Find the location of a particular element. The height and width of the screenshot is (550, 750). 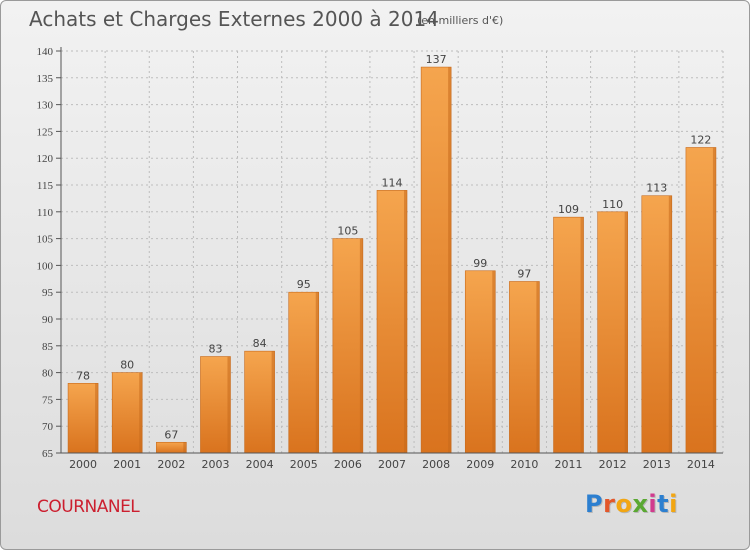

logo-letter: x is located at coordinates (640, 504).